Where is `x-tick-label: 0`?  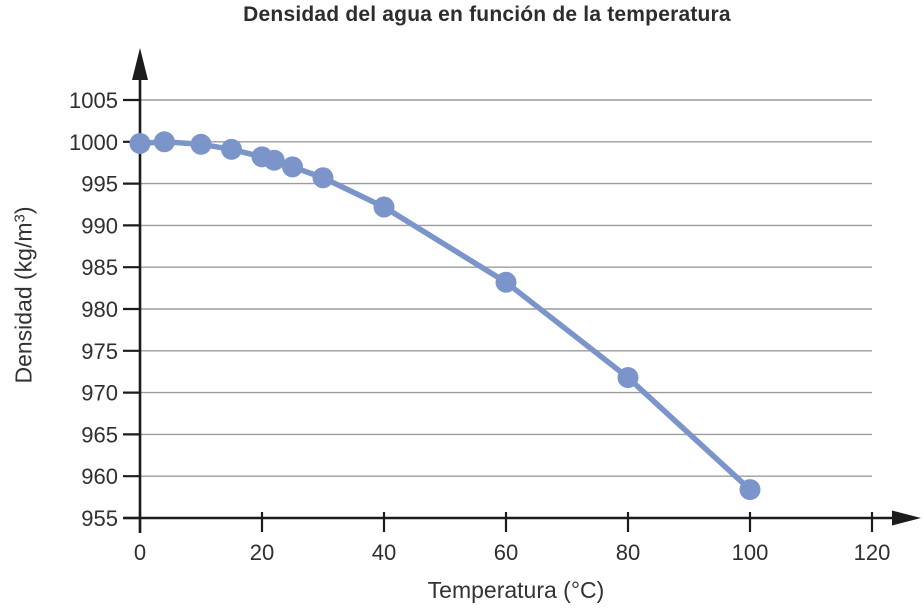 x-tick-label: 0 is located at coordinates (140, 552).